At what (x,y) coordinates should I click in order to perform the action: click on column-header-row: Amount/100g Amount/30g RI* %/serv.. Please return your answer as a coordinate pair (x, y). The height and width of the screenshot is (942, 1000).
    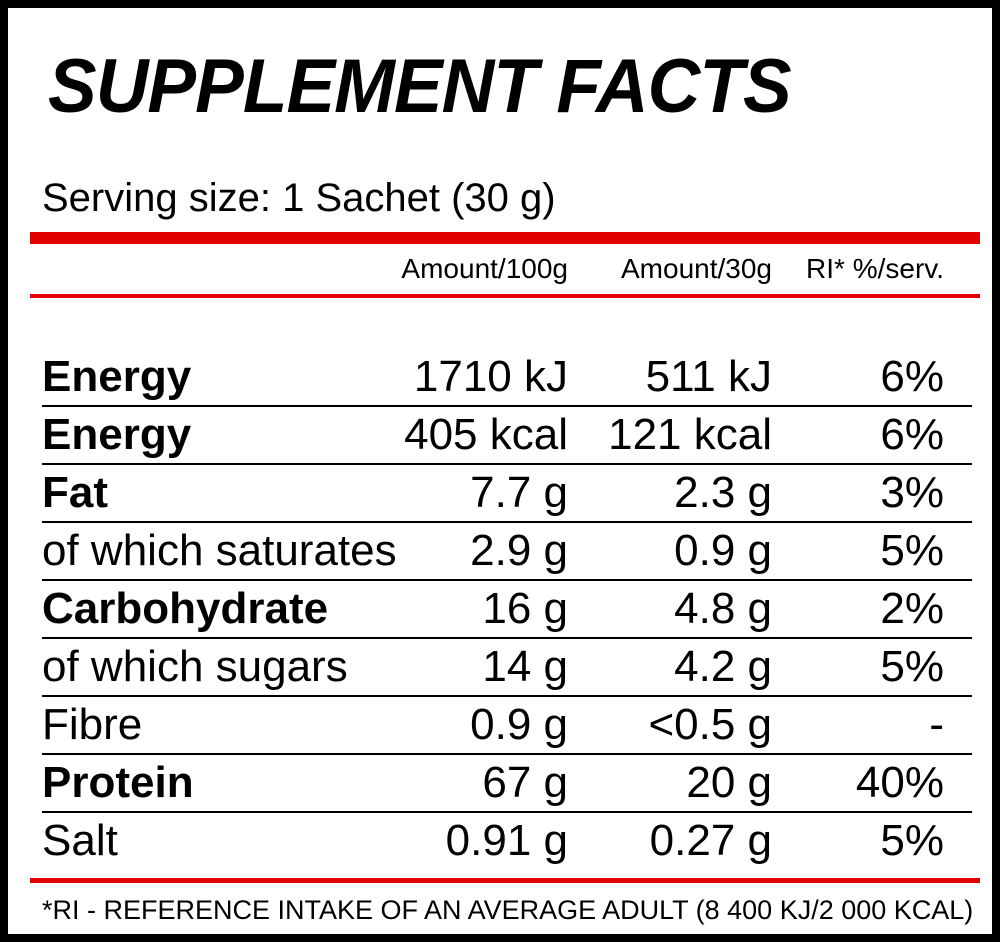
    Looking at the image, I should click on (500, 269).